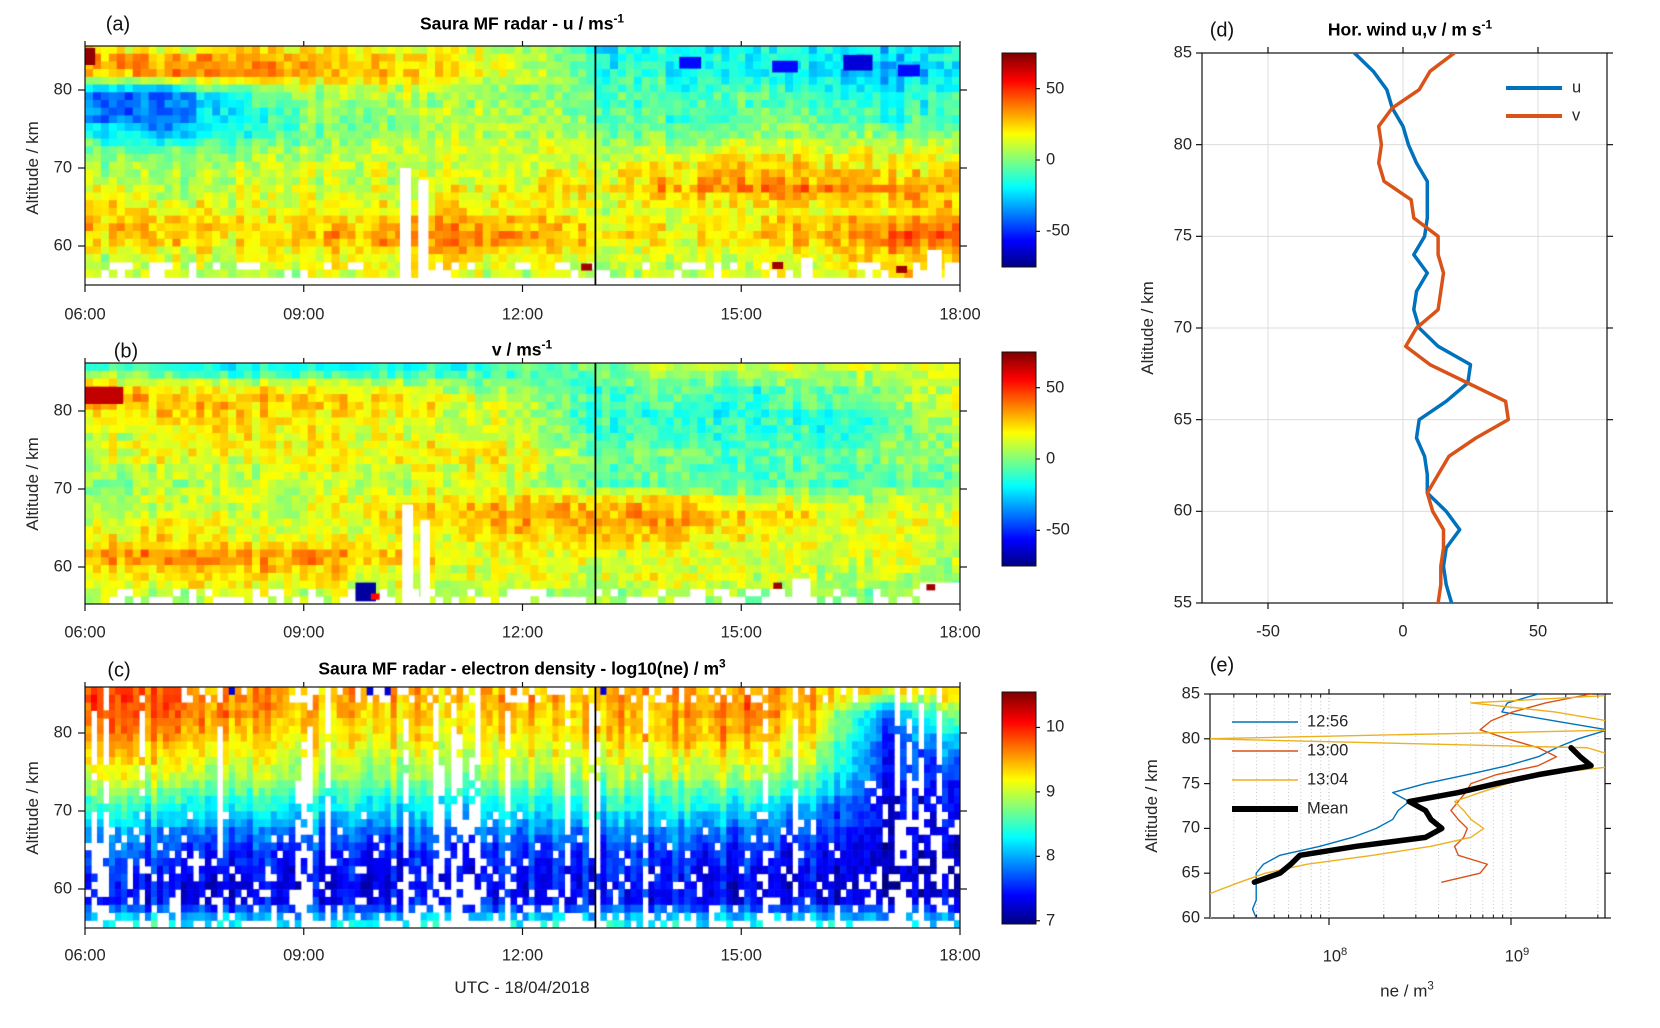 This screenshot has height=1028, width=1660. What do you see at coordinates (1019, 160) in the screenshot?
I see `colorbar-u` at bounding box center [1019, 160].